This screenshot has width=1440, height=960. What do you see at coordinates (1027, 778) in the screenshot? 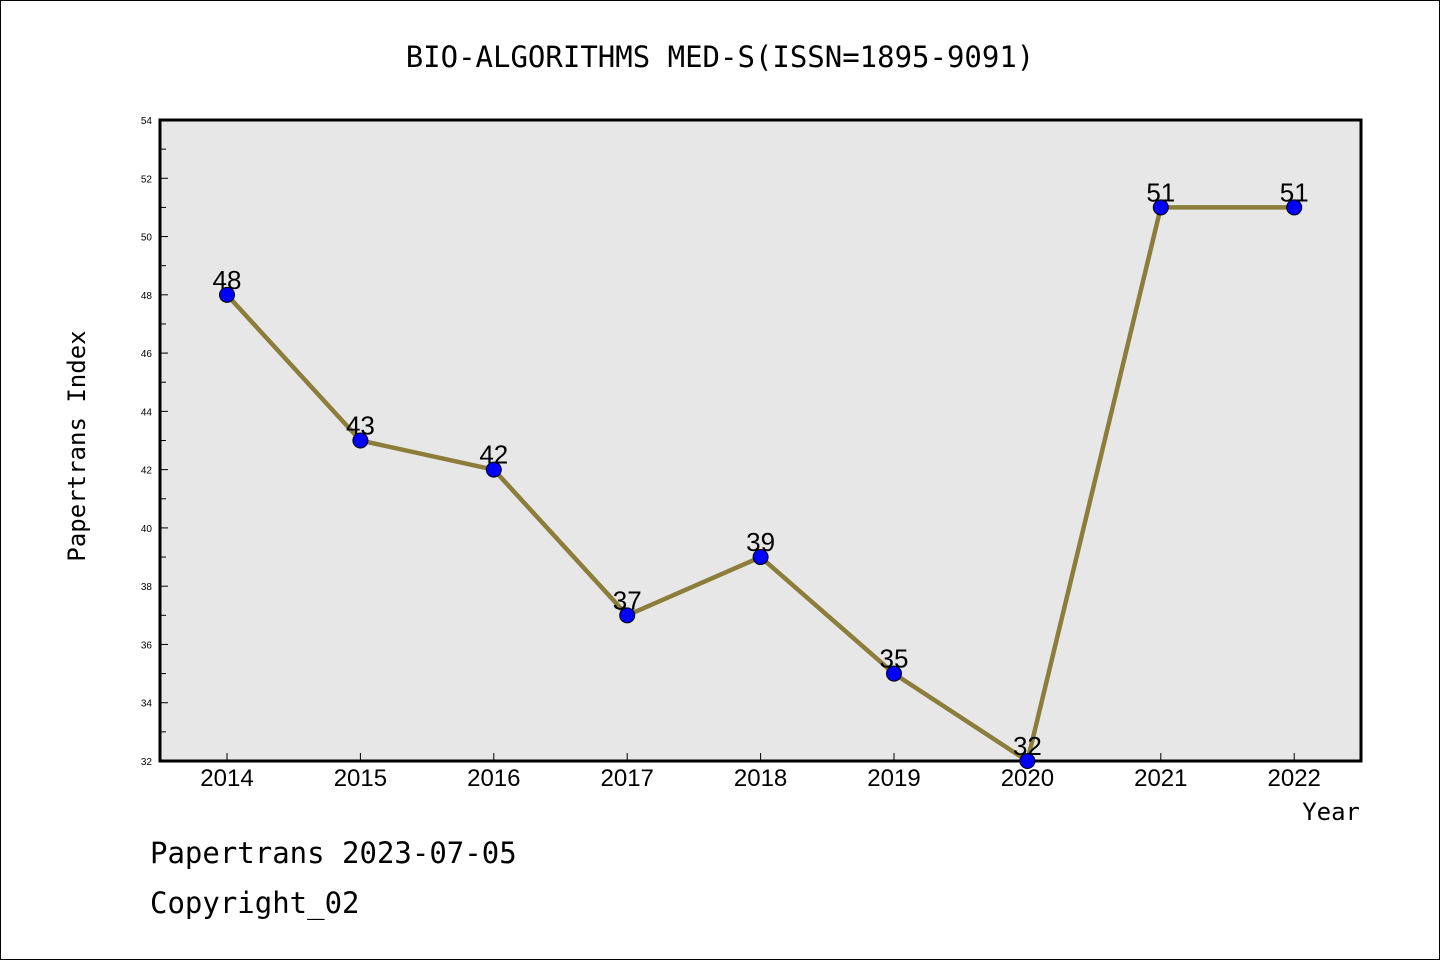
I see `x-tick-label: 2020` at bounding box center [1027, 778].